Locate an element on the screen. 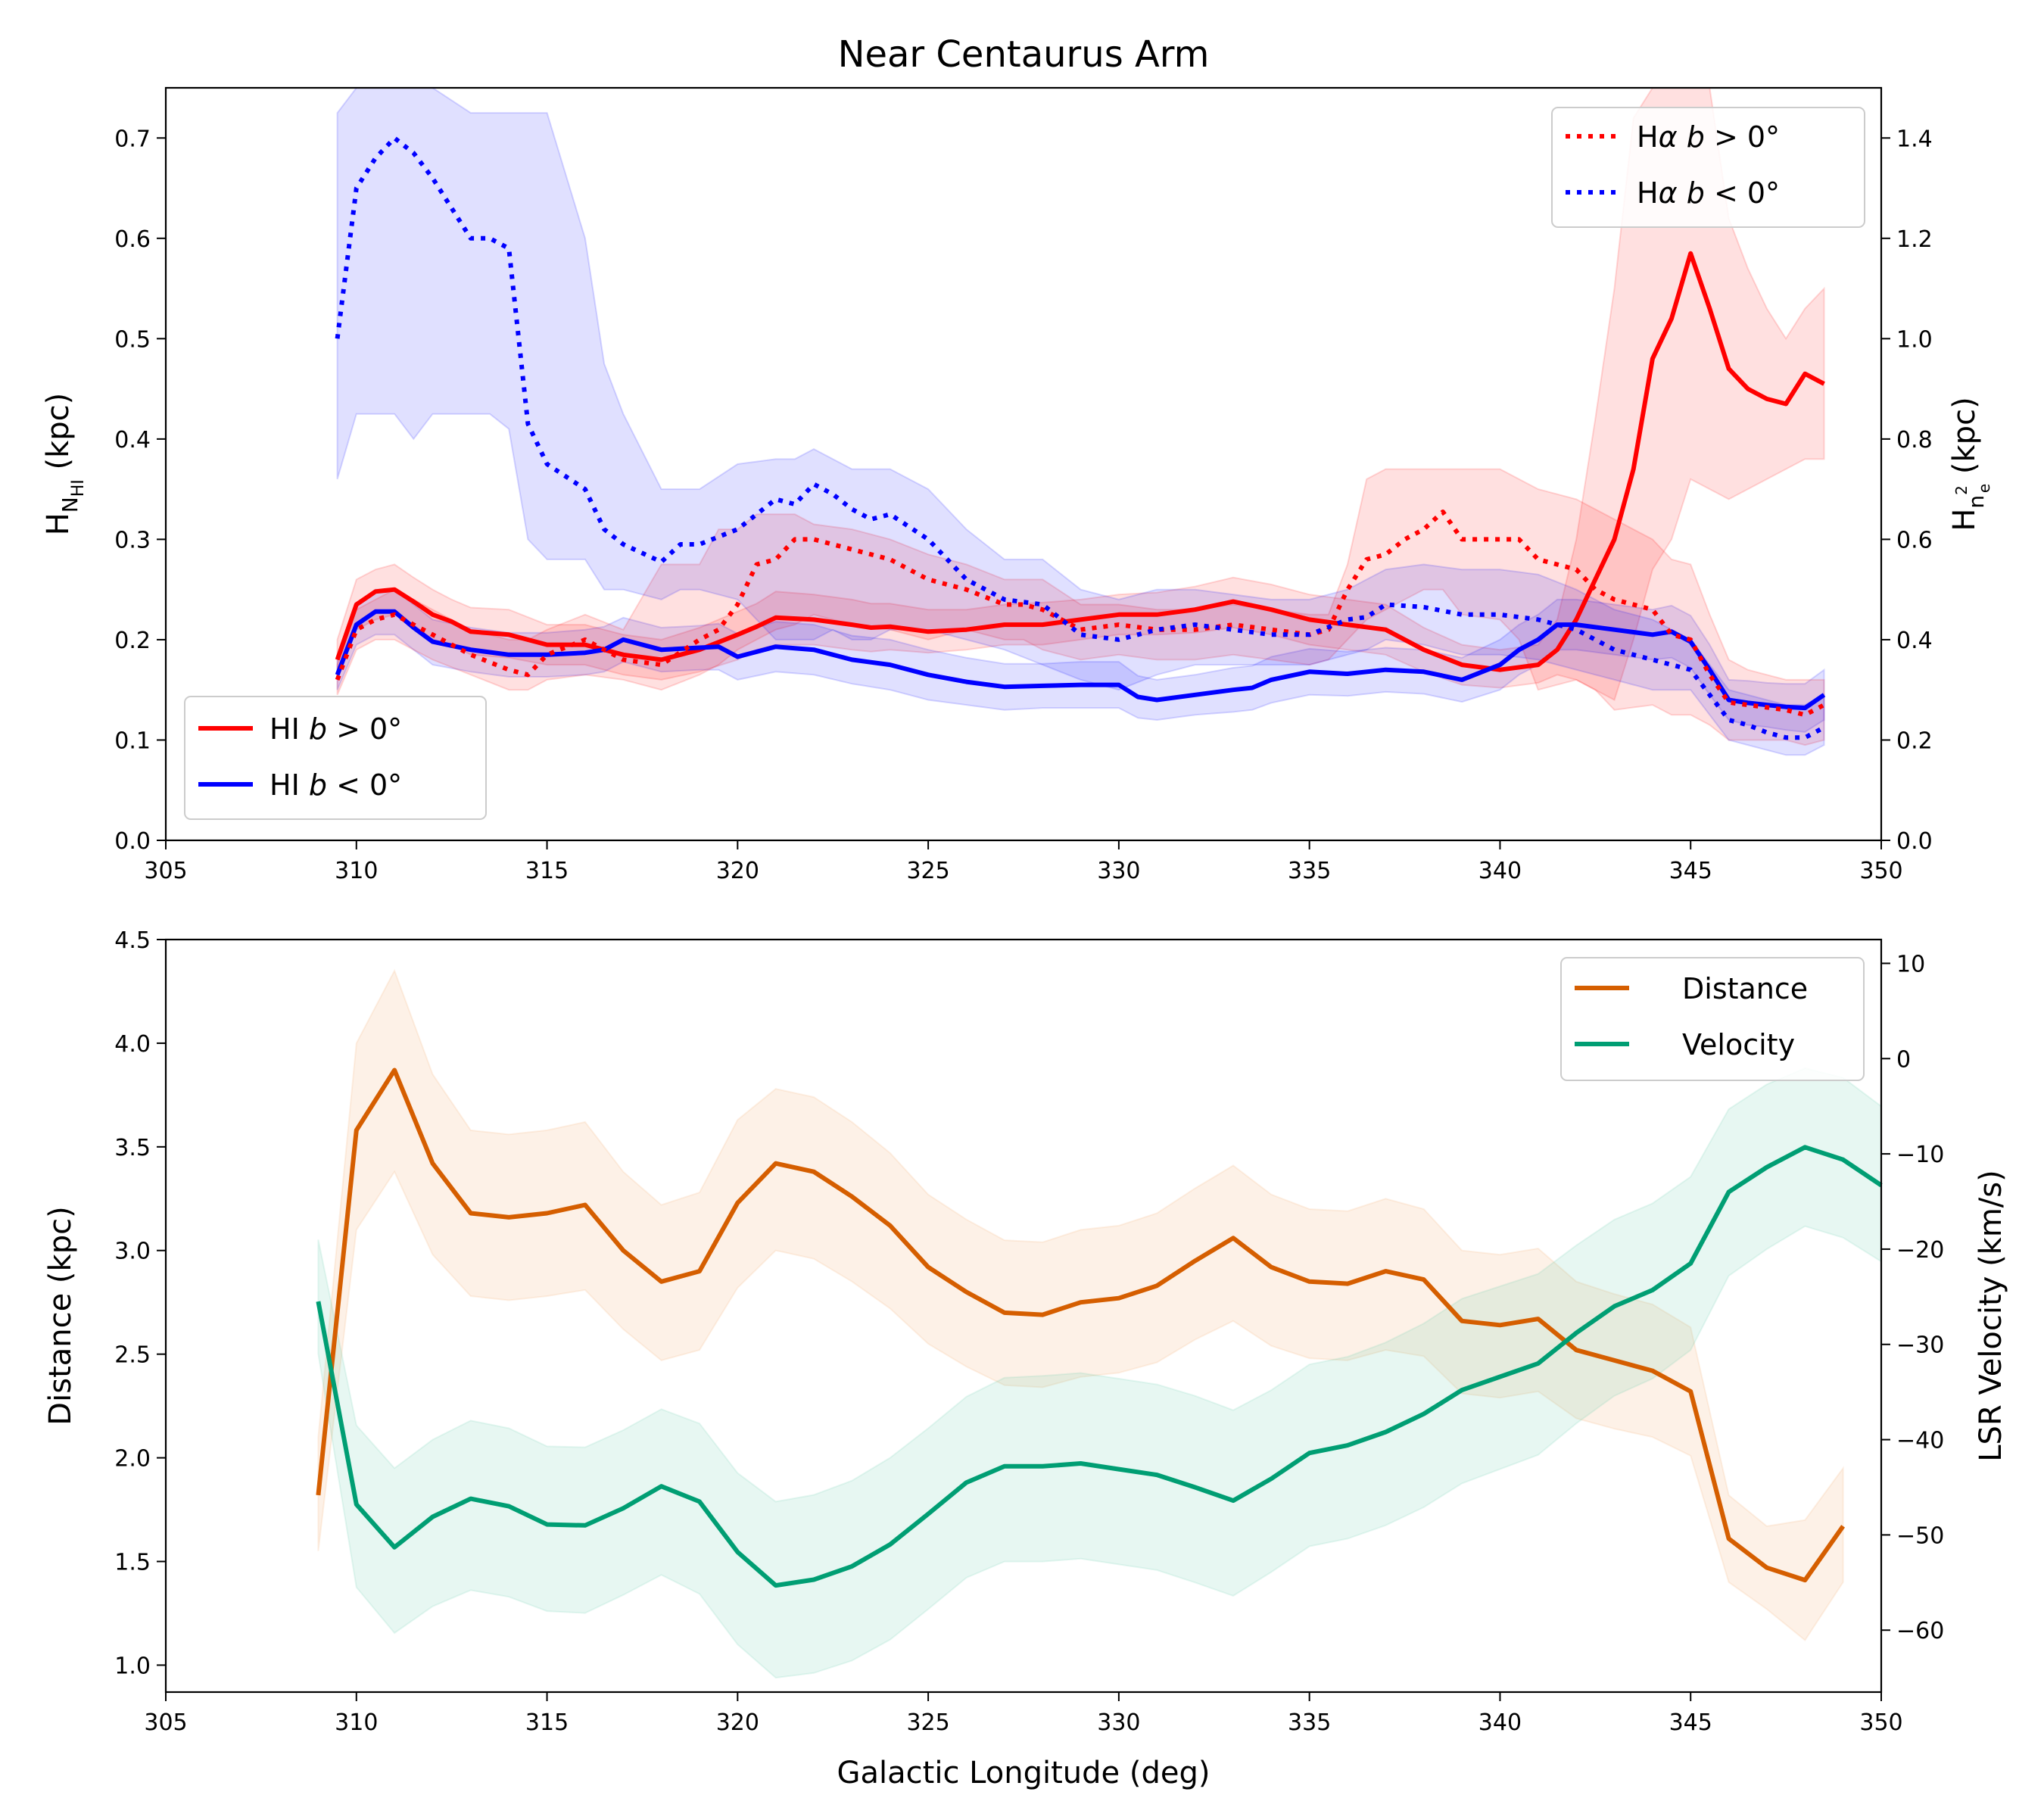  y-tick-label: 4.0 is located at coordinates (132, 1044).